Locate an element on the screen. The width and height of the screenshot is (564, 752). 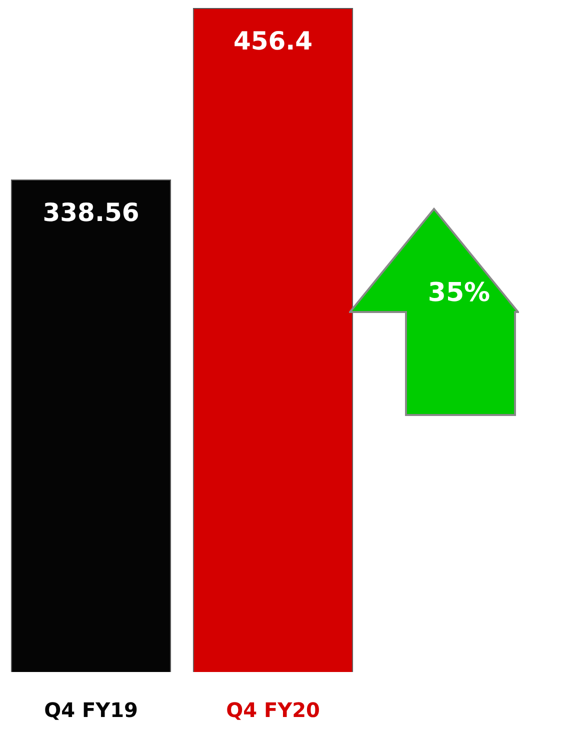
data-label: 456.4 is located at coordinates (273, 41).